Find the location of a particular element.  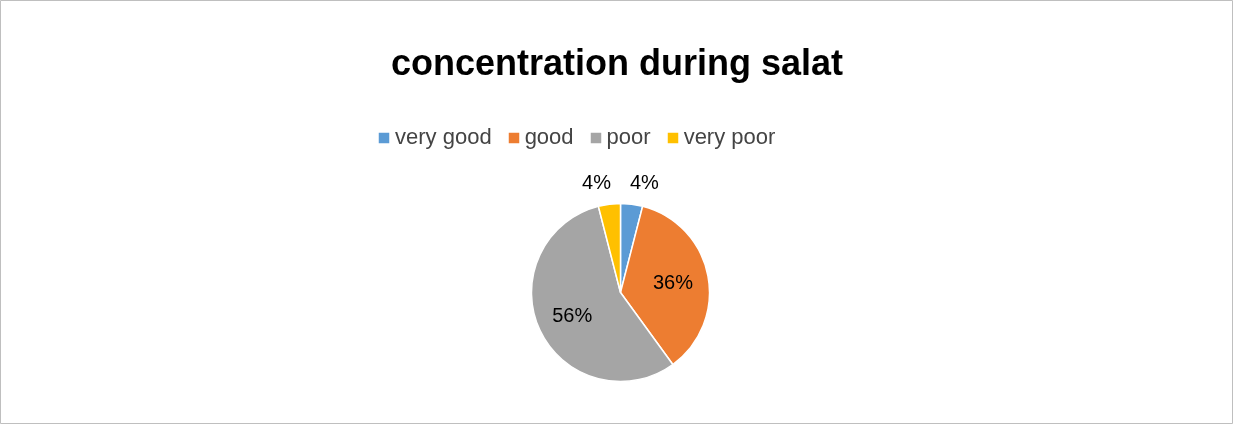

legend-label: good is located at coordinates (549, 137).